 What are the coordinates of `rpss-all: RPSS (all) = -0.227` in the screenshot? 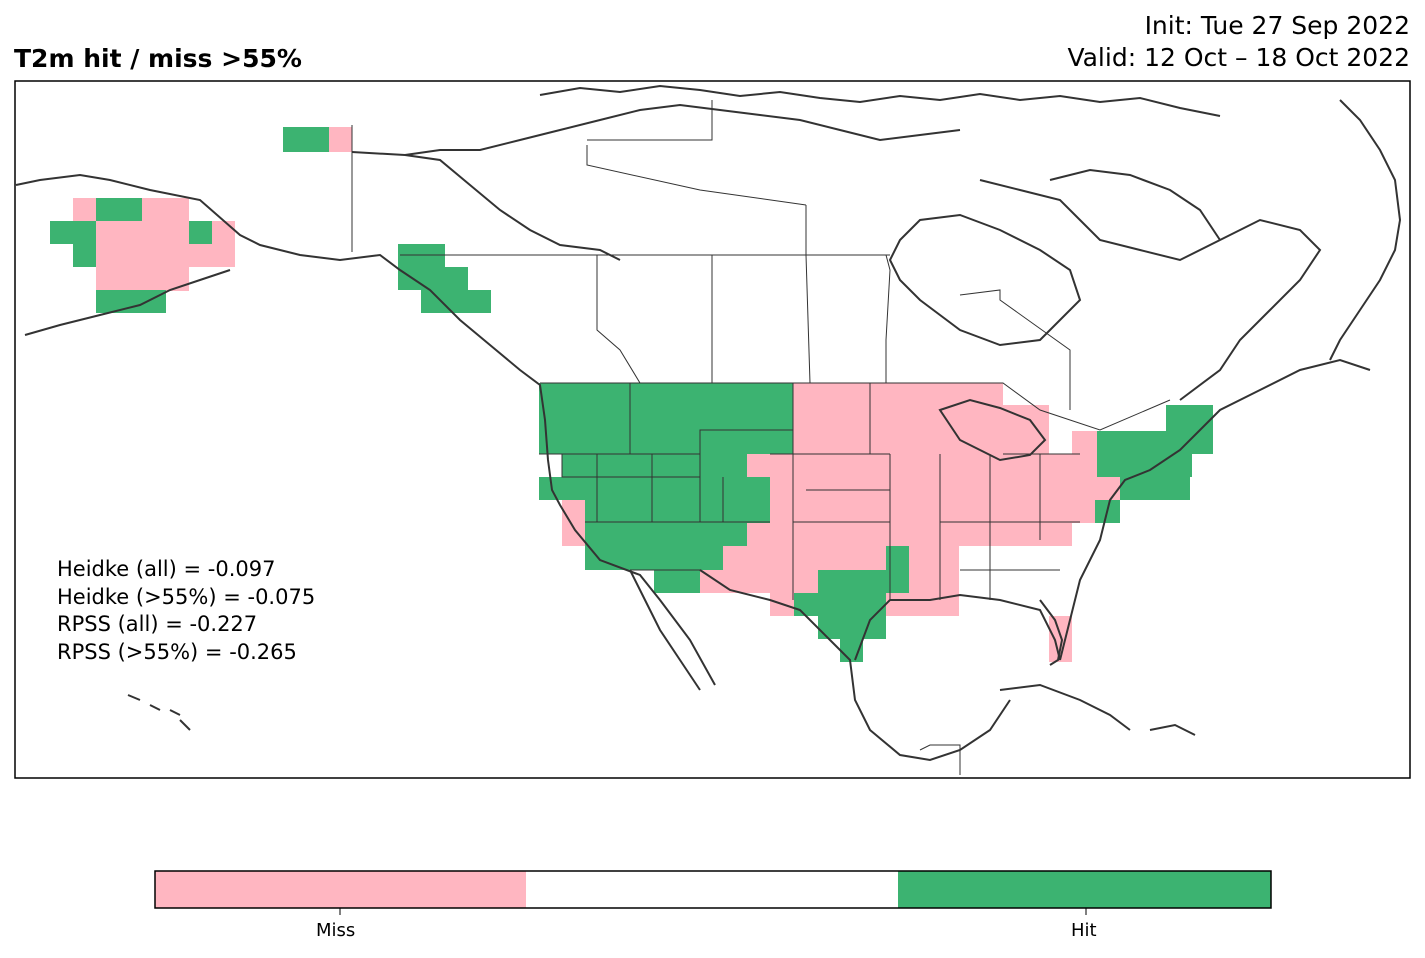 It's located at (157, 624).